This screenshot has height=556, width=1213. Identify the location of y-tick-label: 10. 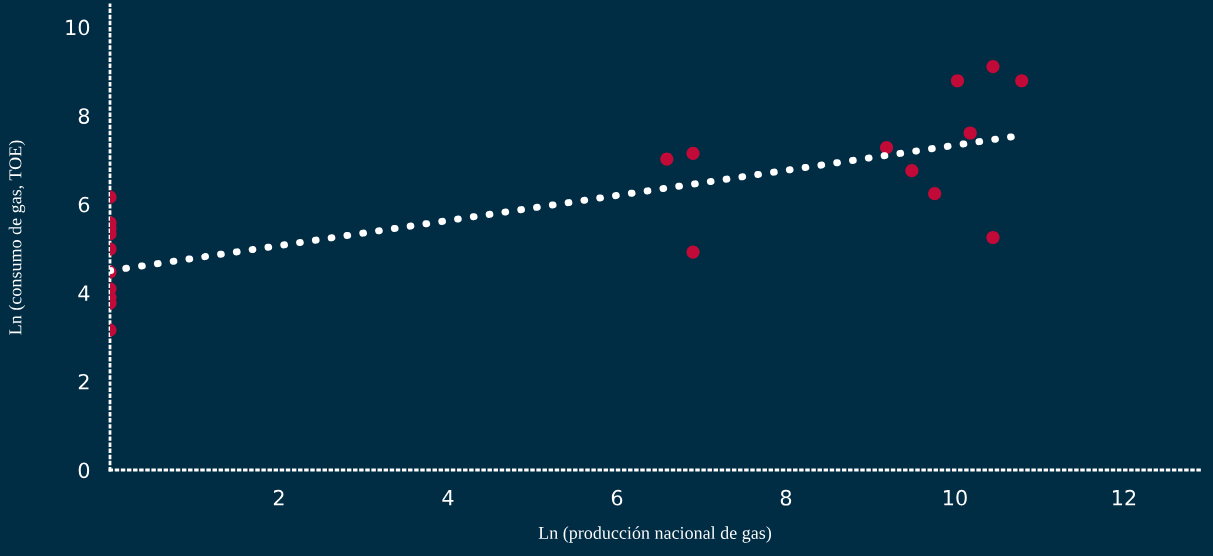
(78, 27).